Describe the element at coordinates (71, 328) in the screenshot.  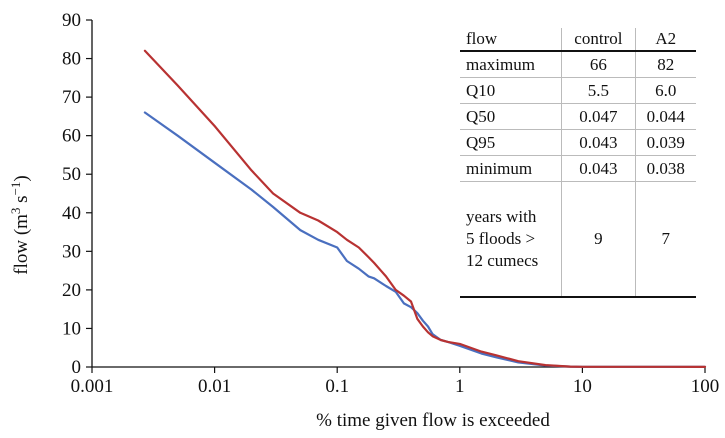
I see `y-tick-label: 10` at that location.